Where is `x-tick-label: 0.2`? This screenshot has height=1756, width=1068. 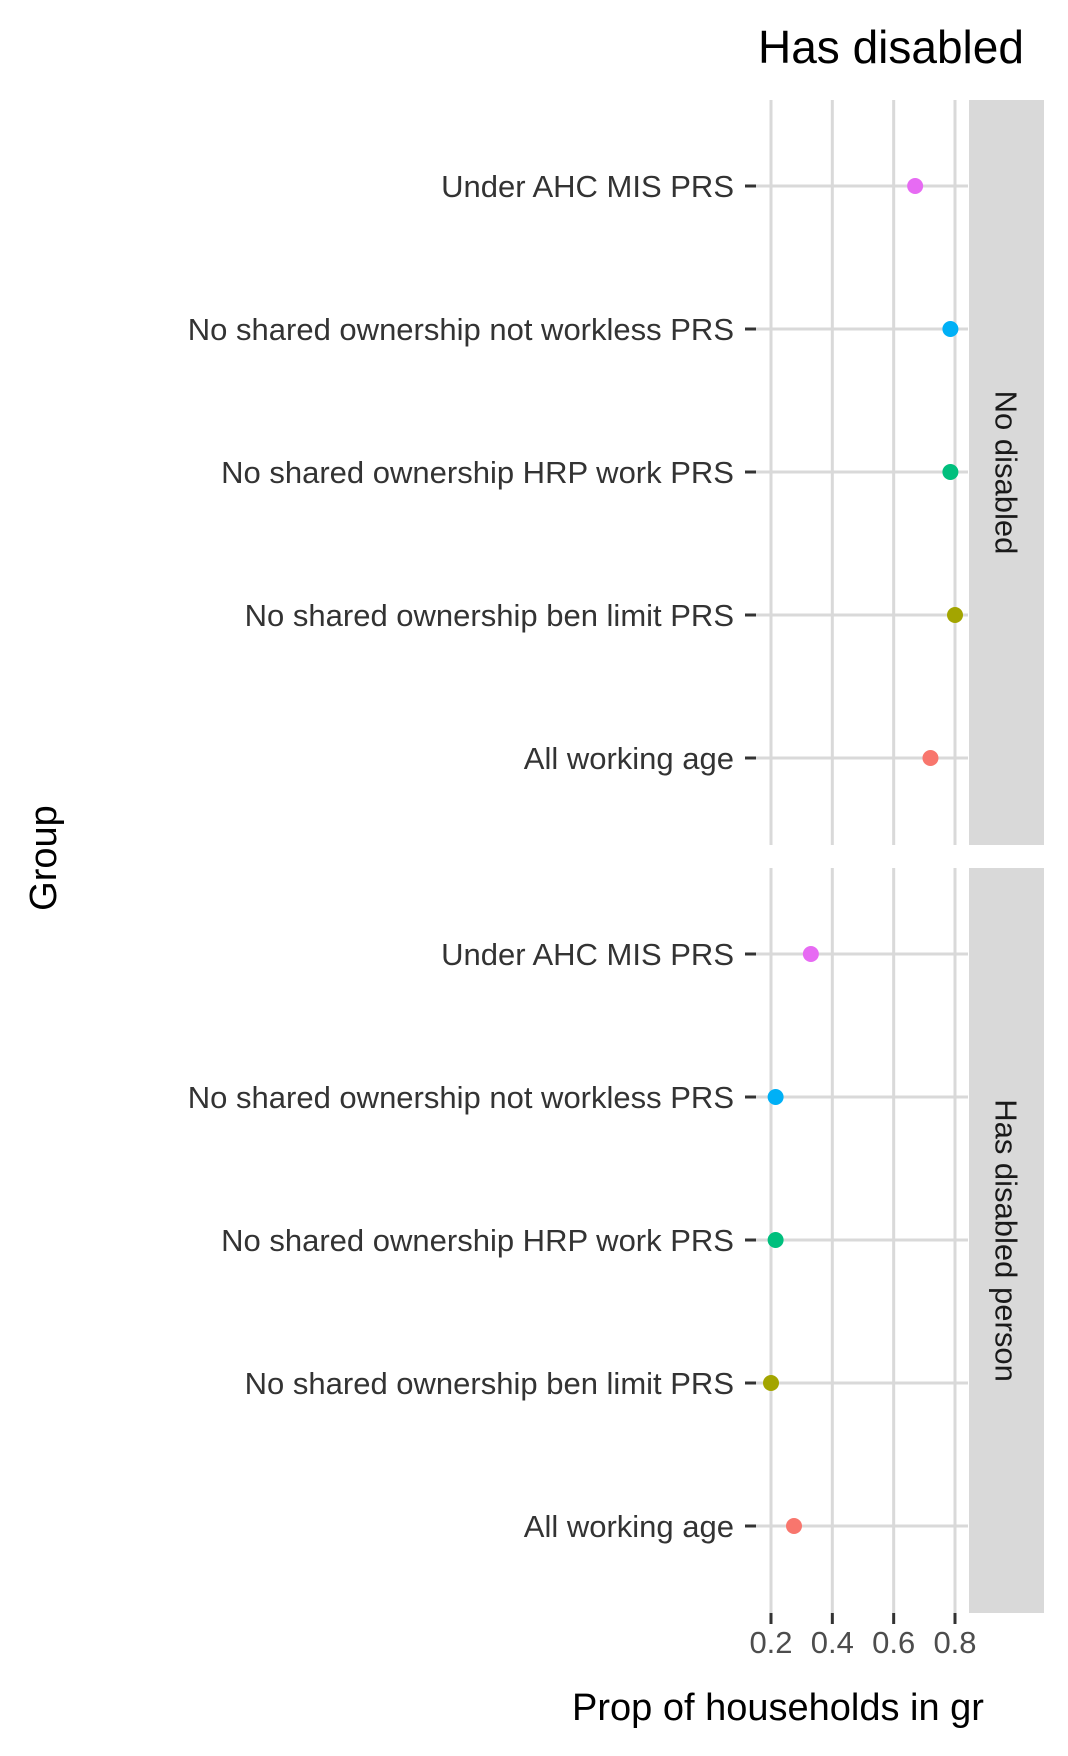
x-tick-label: 0.2 is located at coordinates (770, 1642).